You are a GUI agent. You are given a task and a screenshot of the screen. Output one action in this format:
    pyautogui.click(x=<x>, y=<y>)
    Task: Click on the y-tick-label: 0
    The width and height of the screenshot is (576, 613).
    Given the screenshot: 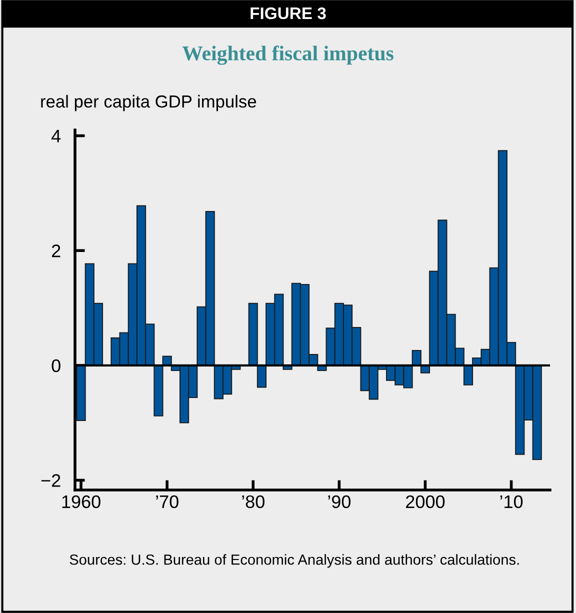 What is the action you would take?
    pyautogui.click(x=56, y=365)
    